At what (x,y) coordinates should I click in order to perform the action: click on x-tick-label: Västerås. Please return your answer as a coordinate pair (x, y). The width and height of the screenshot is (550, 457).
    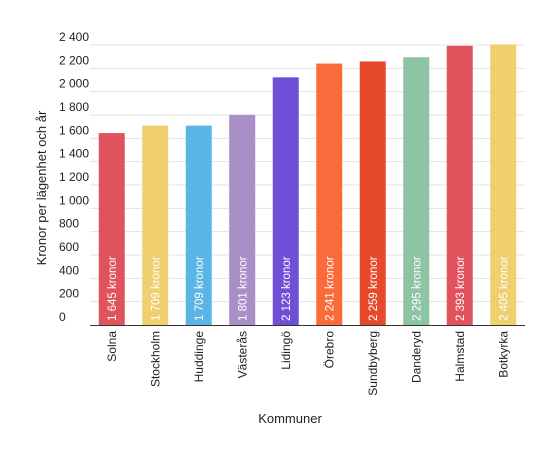
    Looking at the image, I should click on (242, 354).